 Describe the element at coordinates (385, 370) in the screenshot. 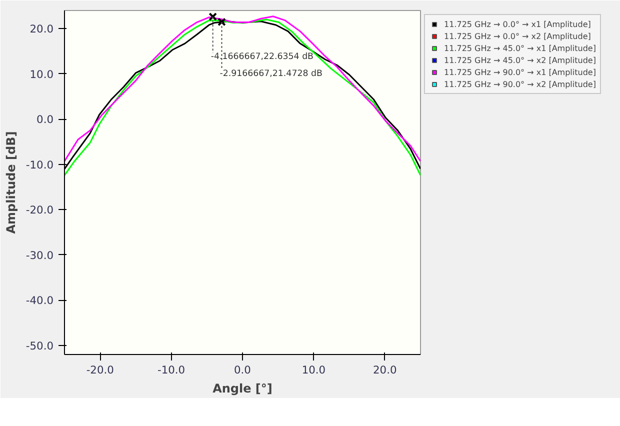

I see `x-tick-label: 20.0` at that location.